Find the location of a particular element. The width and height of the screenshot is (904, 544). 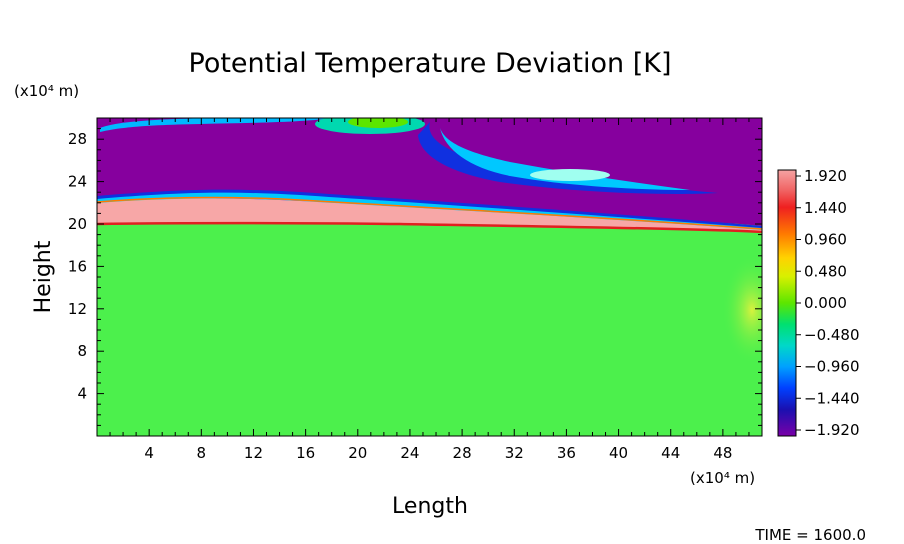

field-plume-outer is located at coordinates (568, 158).